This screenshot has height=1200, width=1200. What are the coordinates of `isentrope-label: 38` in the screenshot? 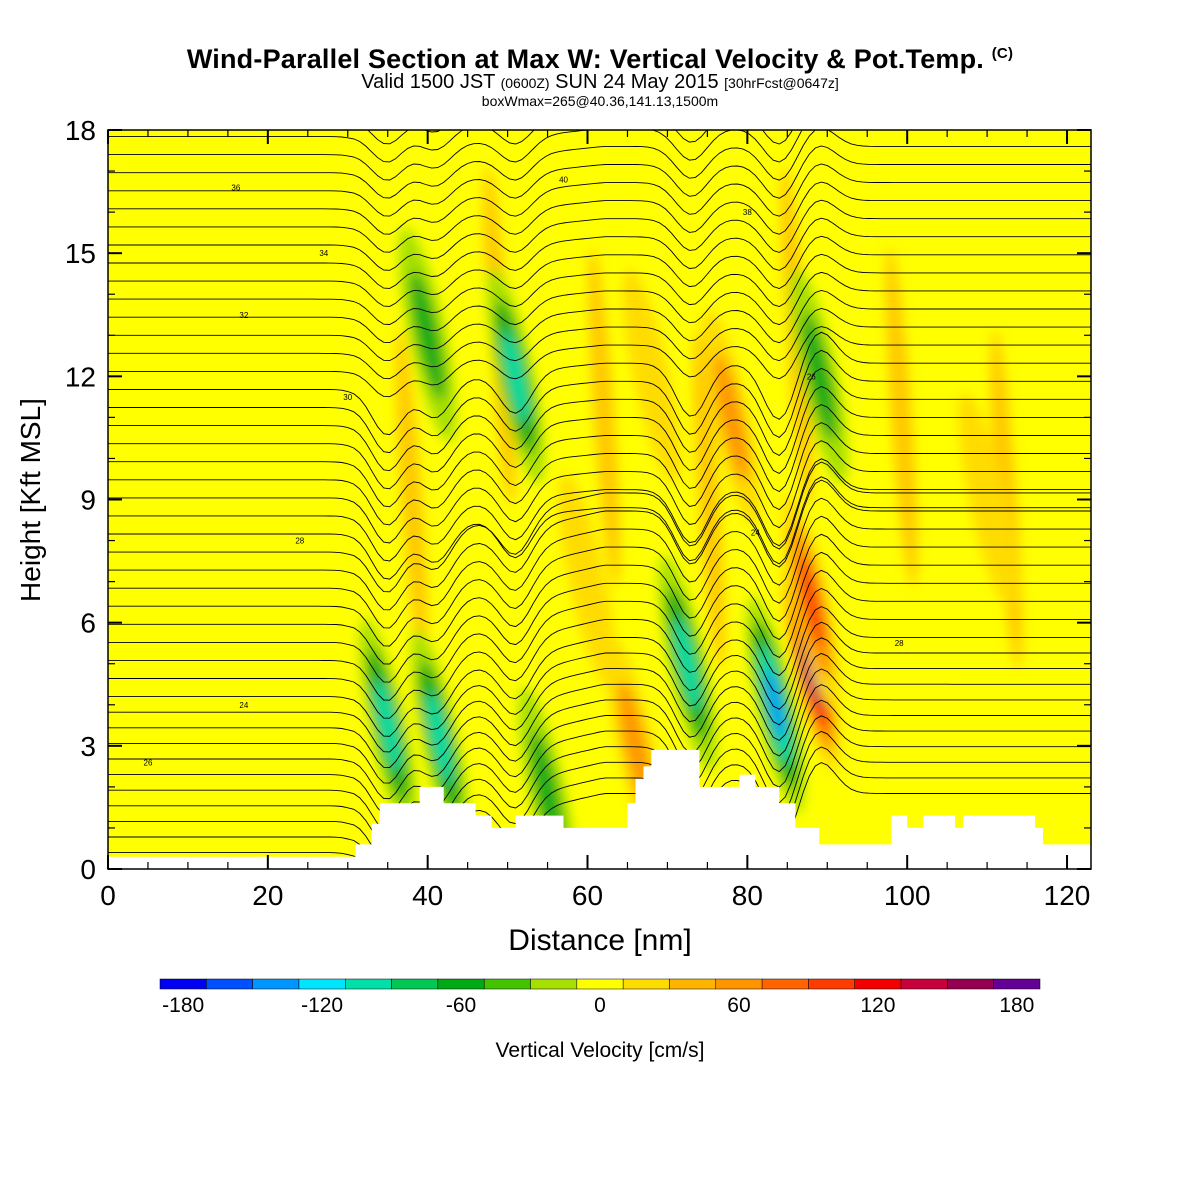 It's located at (747, 212).